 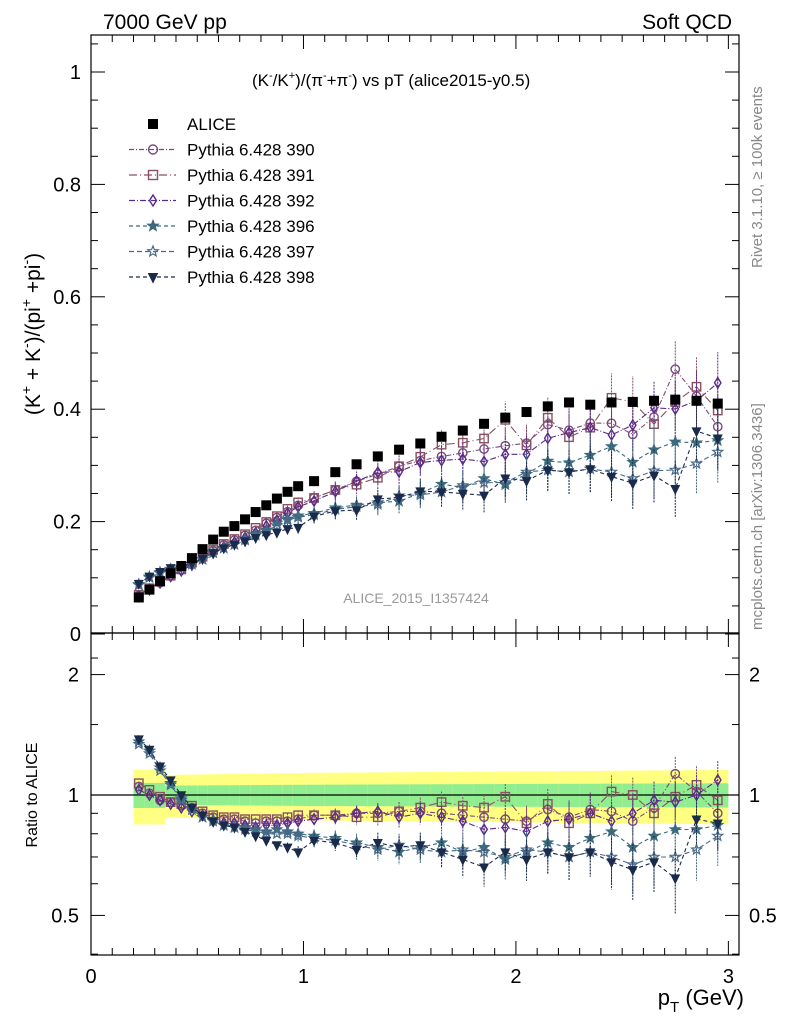 I want to click on header-right: Soft QCD, so click(x=687, y=22).